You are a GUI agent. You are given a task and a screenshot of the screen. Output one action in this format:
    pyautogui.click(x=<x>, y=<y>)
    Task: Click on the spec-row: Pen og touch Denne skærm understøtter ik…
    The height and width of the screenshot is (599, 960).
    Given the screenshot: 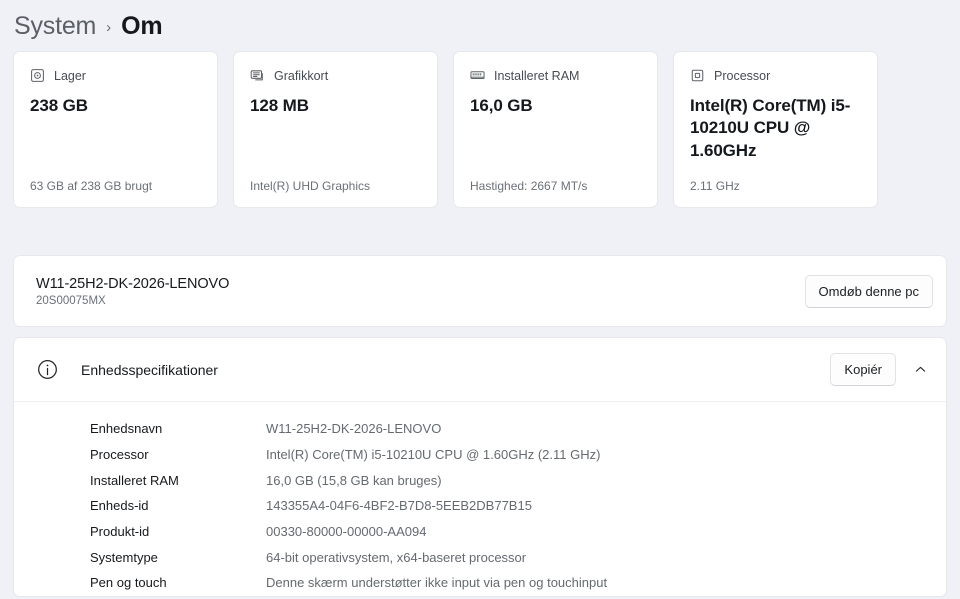 What is the action you would take?
    pyautogui.click(x=480, y=583)
    